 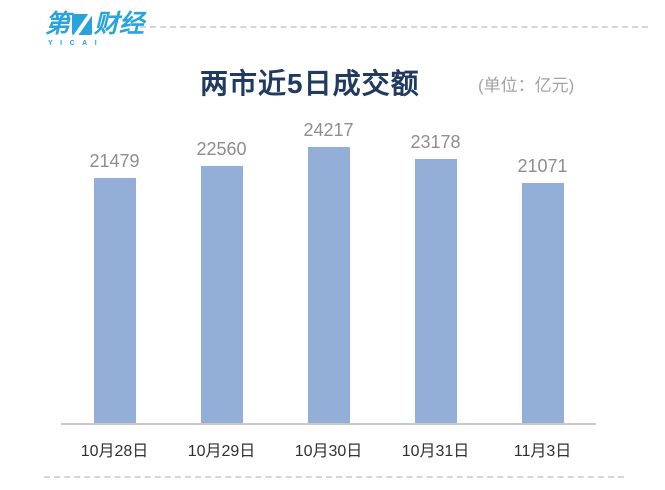 I want to click on x-axis-label: 10月31日, so click(x=435, y=451).